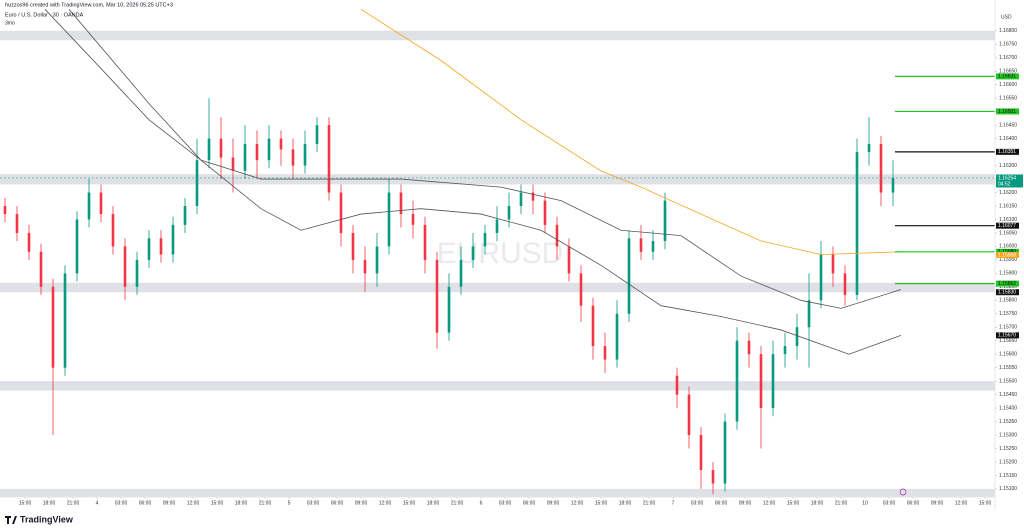 This screenshot has width=1024, height=532. Describe the element at coordinates (1007, 226) in the screenshot. I see `level-label: 1.16077` at that location.